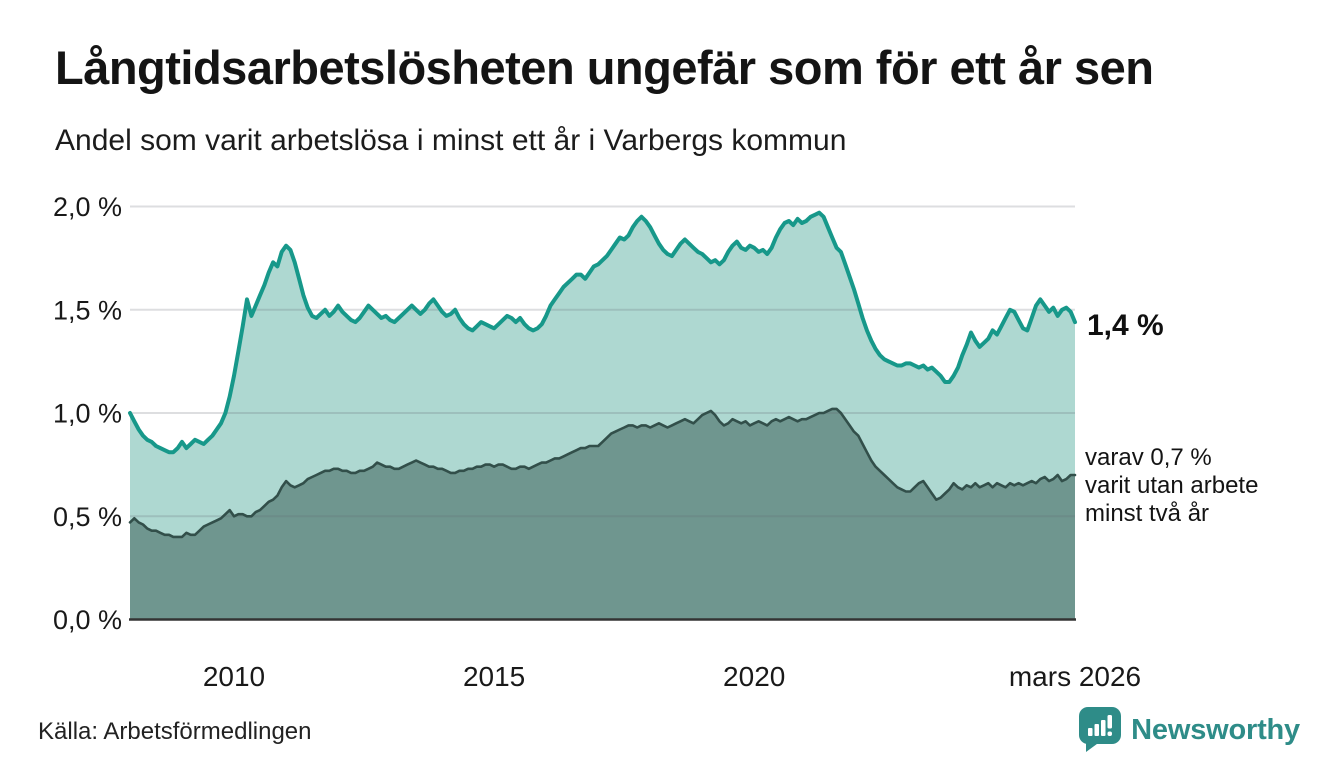 The height and width of the screenshot is (780, 1340). I want to click on series-line-two-years, so click(602, 473).